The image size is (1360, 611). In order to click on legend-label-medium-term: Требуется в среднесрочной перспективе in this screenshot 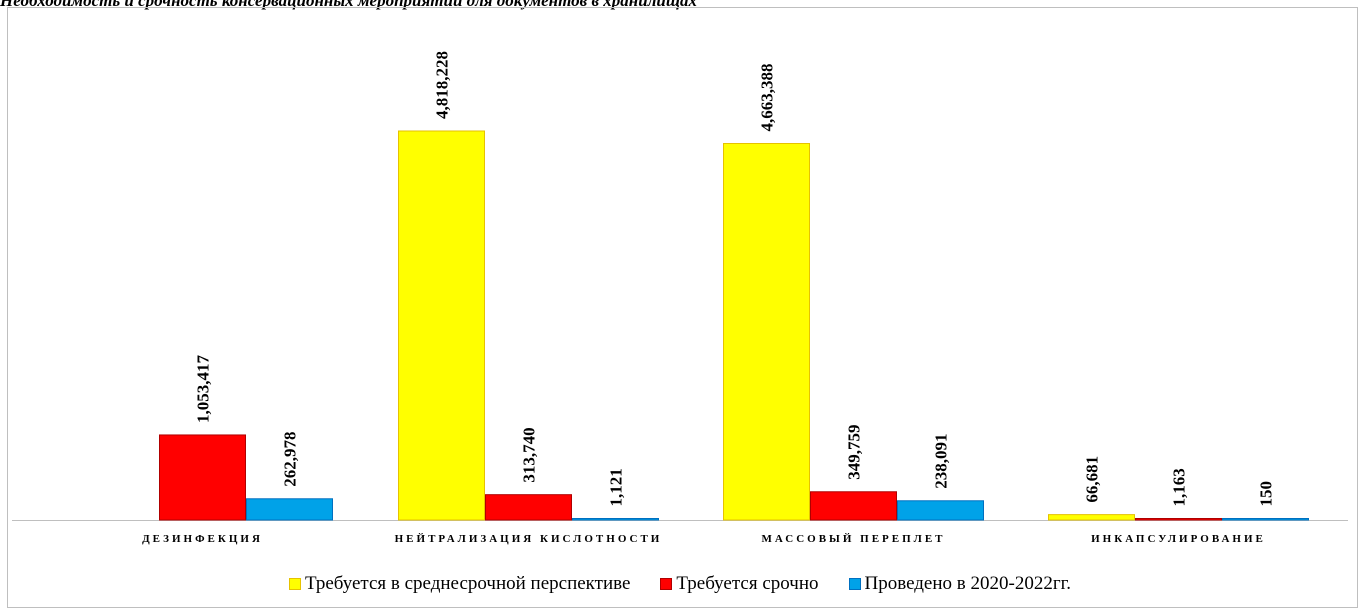, I will do `click(467, 583)`.